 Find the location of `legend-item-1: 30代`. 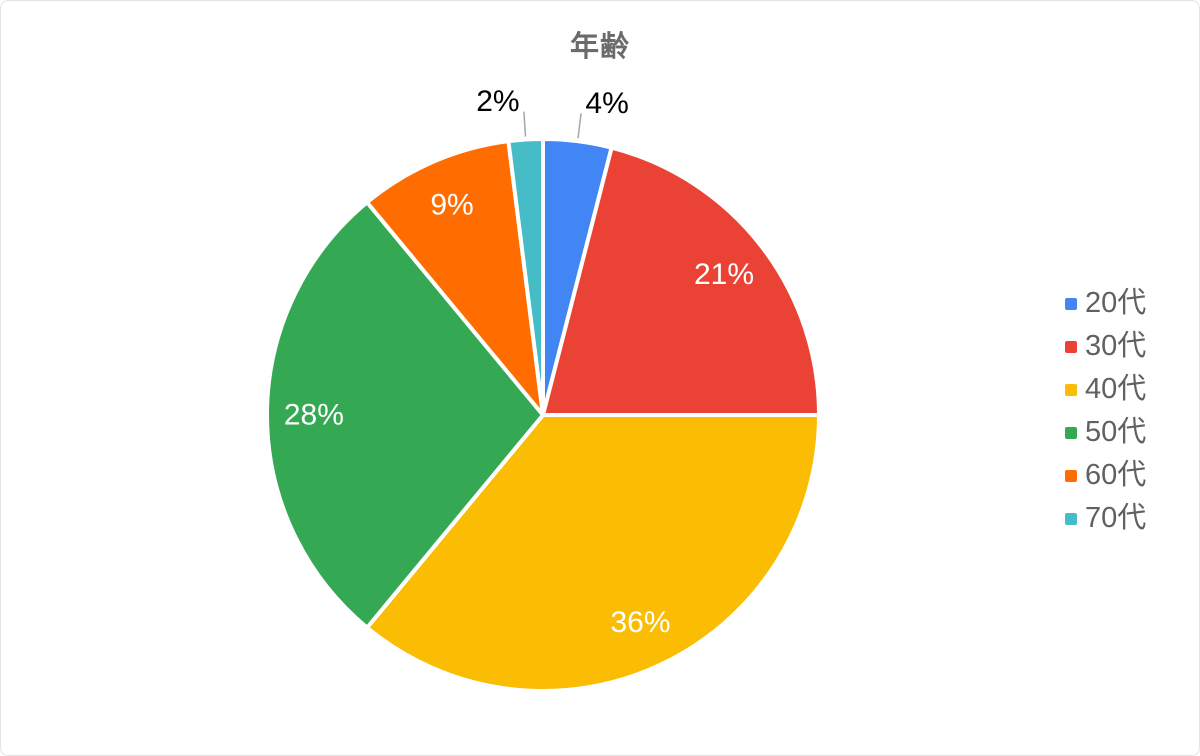

legend-item-1: 30代 is located at coordinates (1105, 346).